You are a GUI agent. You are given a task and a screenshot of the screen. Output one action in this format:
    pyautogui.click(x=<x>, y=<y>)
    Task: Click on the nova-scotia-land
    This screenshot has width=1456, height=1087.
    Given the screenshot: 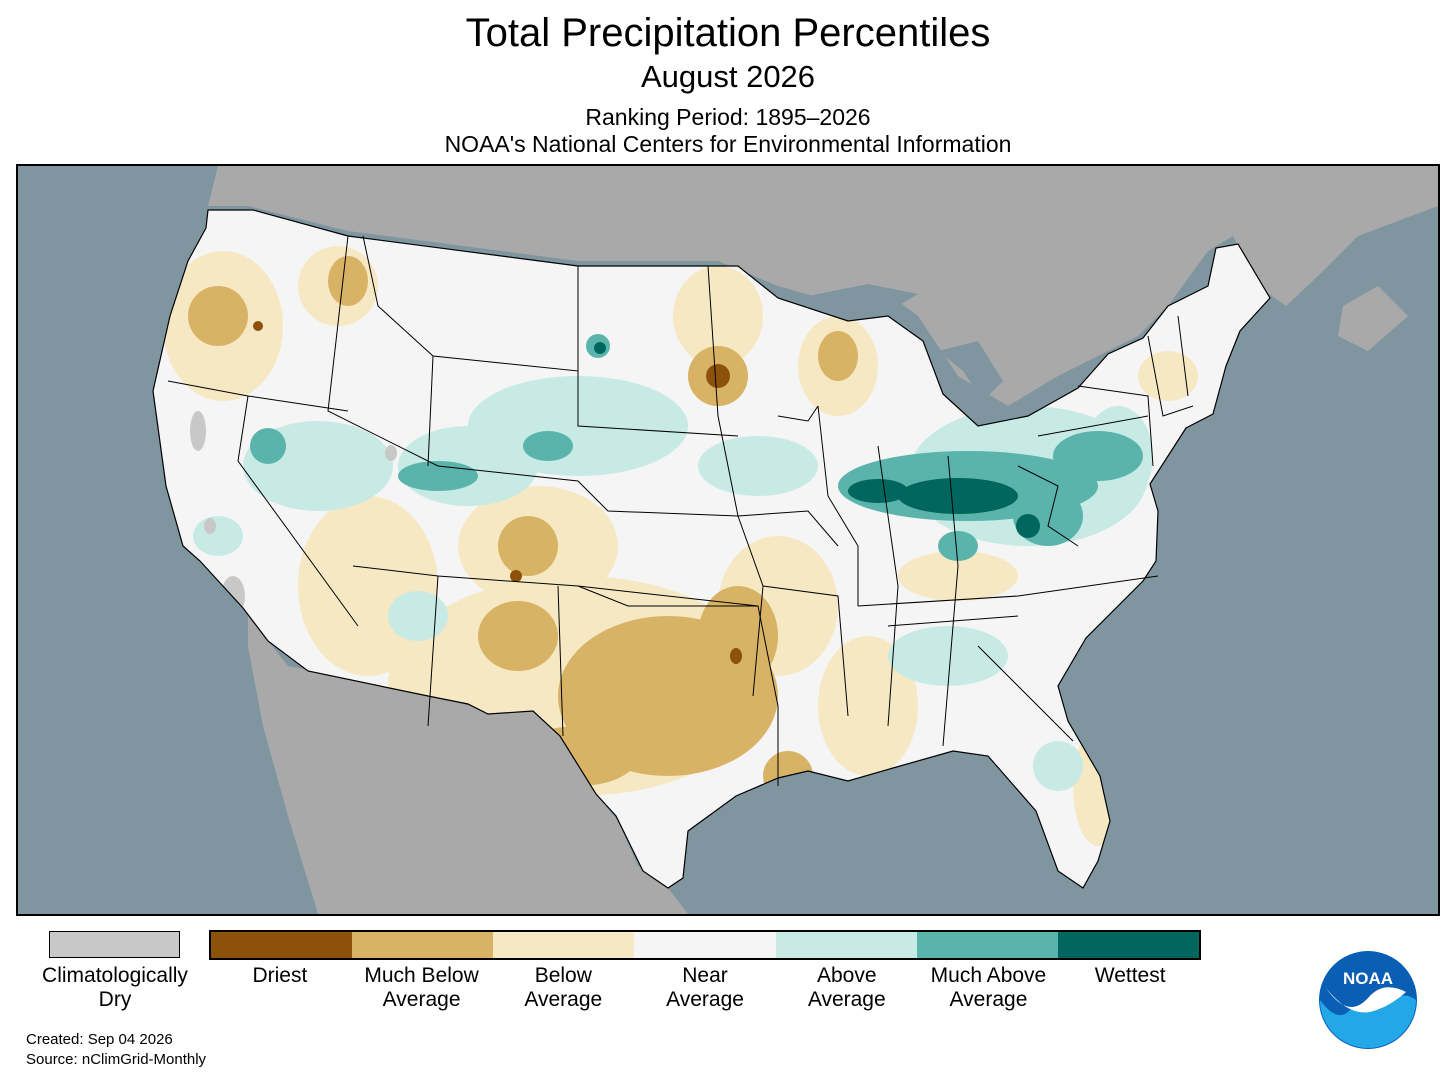 What is the action you would take?
    pyautogui.click(x=1373, y=318)
    